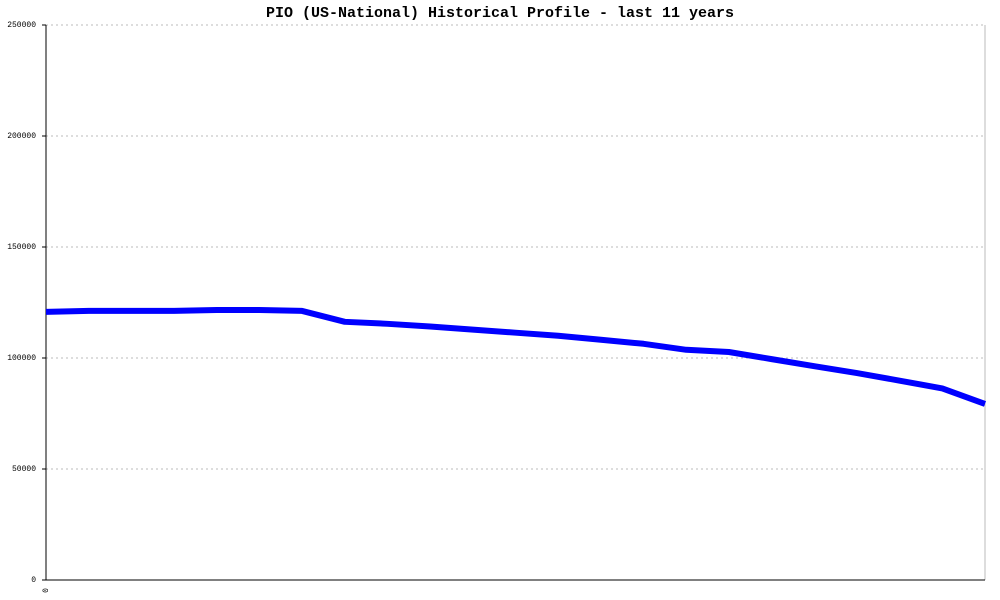 The image size is (1000, 600). What do you see at coordinates (33, 580) in the screenshot?
I see `y-tick-label: 0` at bounding box center [33, 580].